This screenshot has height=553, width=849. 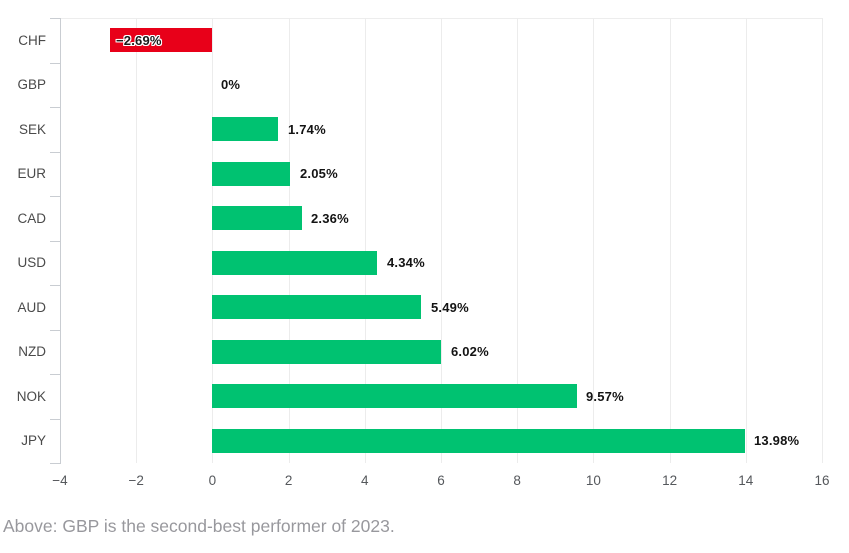 What do you see at coordinates (60, 480) in the screenshot?
I see `x-tick-label--4: −4` at bounding box center [60, 480].